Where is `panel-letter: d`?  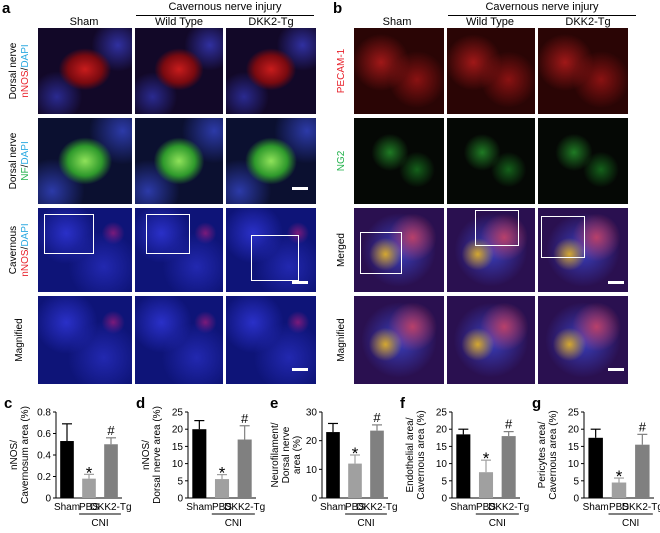
panel-letter: d is located at coordinates (140, 403).